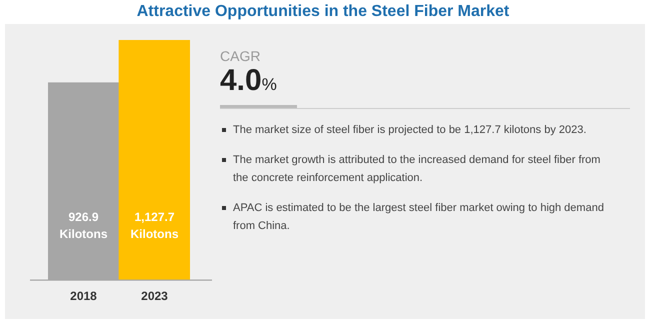  What do you see at coordinates (241, 56) in the screenshot?
I see `text: CAGR` at bounding box center [241, 56].